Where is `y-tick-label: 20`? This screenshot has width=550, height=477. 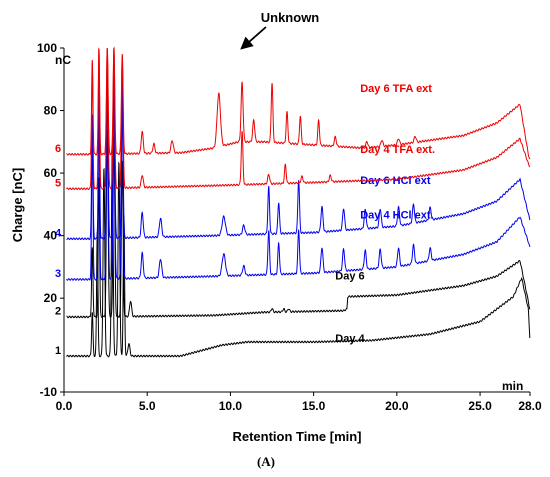
y-tick-label: 20 is located at coordinates (51, 298).